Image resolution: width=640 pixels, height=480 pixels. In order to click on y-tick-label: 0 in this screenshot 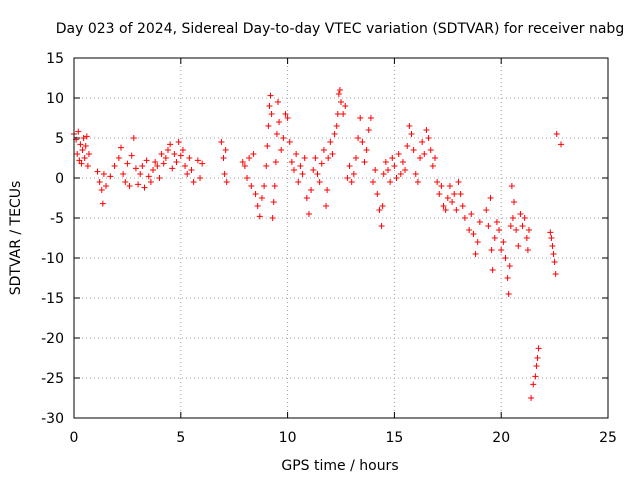, I will do `click(59, 179)`.